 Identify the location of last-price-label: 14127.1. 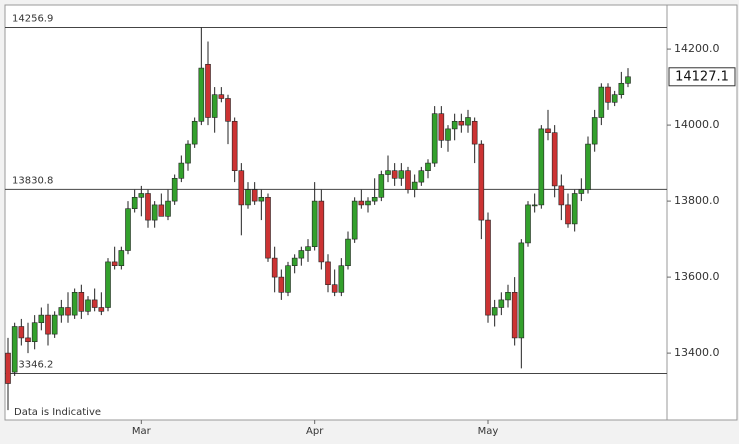
(702, 76).